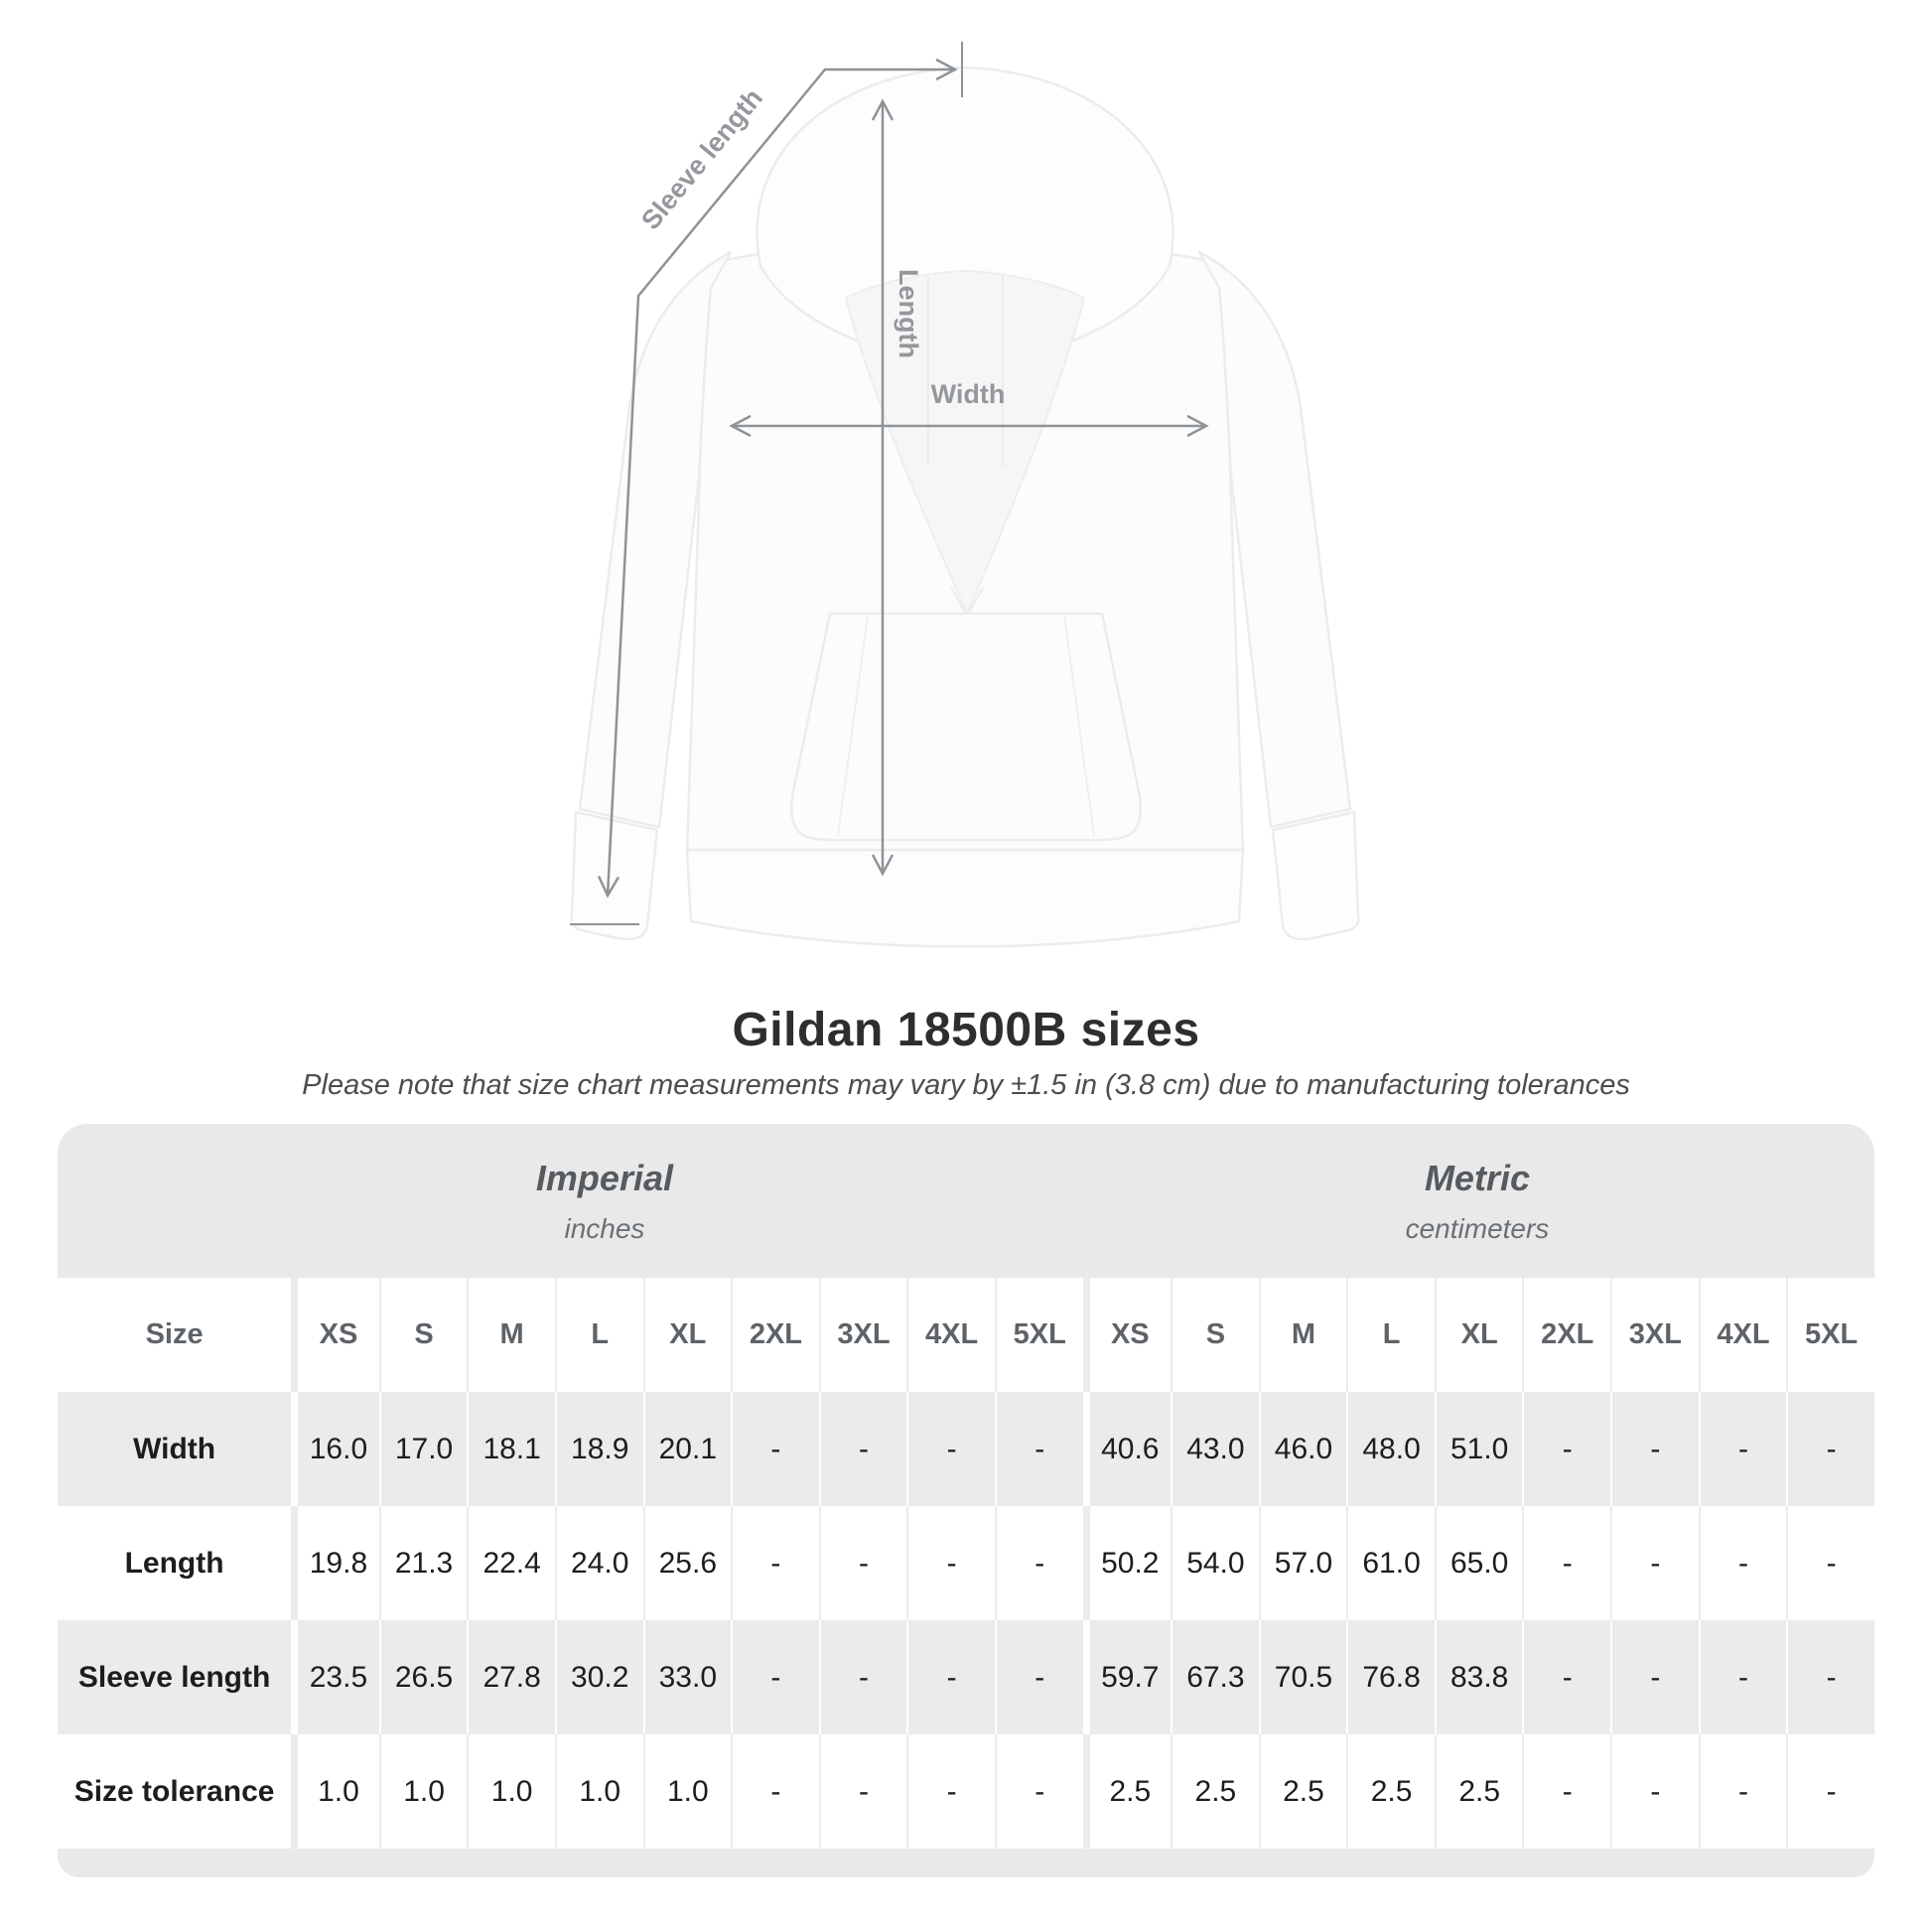  What do you see at coordinates (175, 1791) in the screenshot?
I see `row-label: Size tolerance` at bounding box center [175, 1791].